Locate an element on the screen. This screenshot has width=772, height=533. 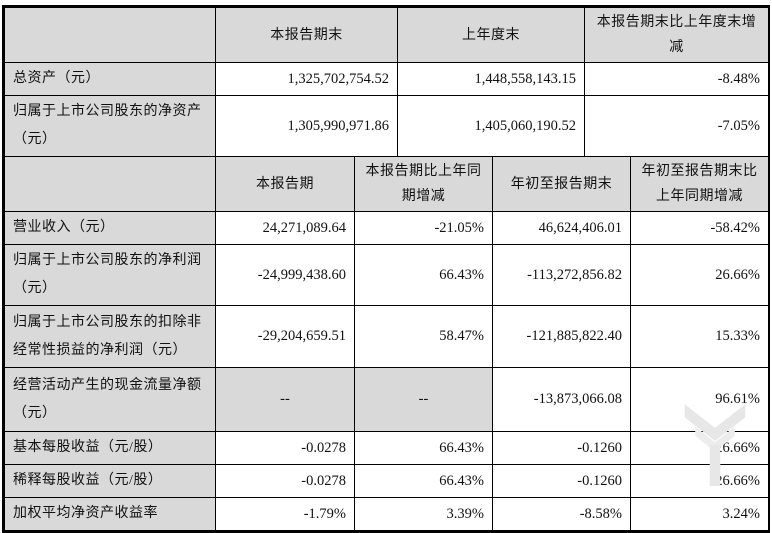
row-label: 营业收入（元） is located at coordinates (110, 228).